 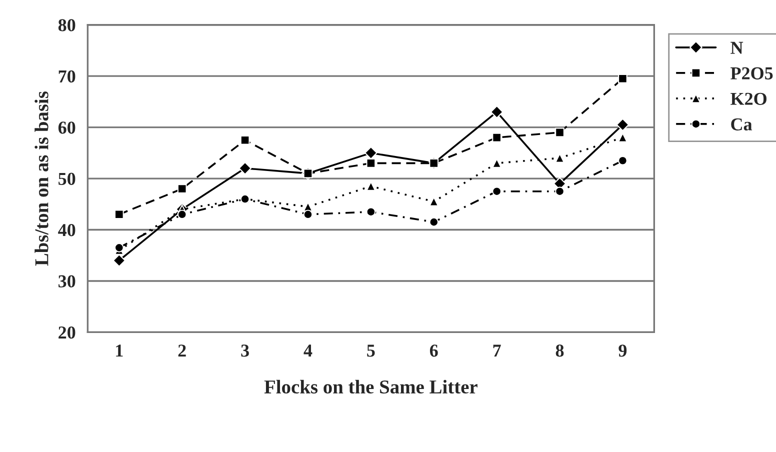 What do you see at coordinates (560, 350) in the screenshot?
I see `x-tick-label: 8` at bounding box center [560, 350].